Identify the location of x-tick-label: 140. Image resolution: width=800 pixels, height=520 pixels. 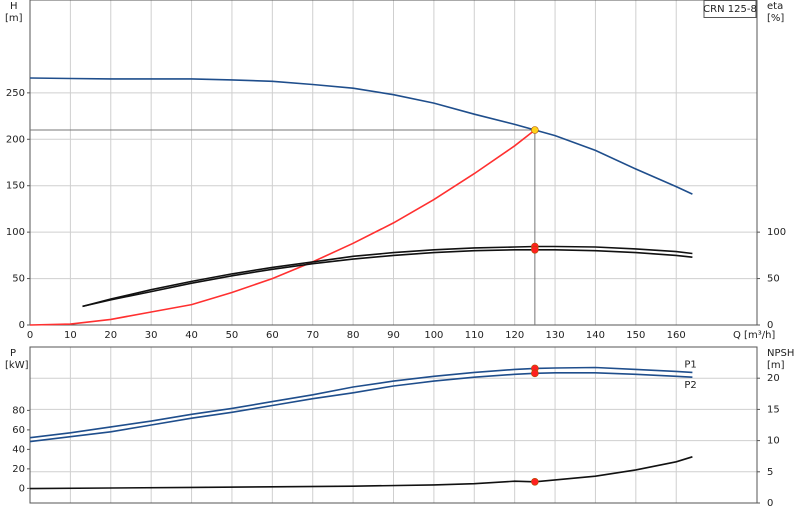
(595, 335).